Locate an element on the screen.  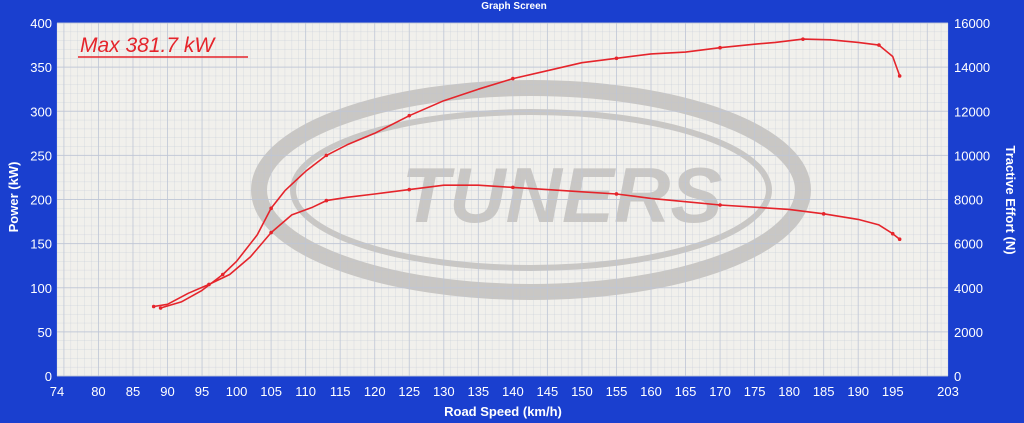
x-tick-label: 130 is located at coordinates (444, 391).